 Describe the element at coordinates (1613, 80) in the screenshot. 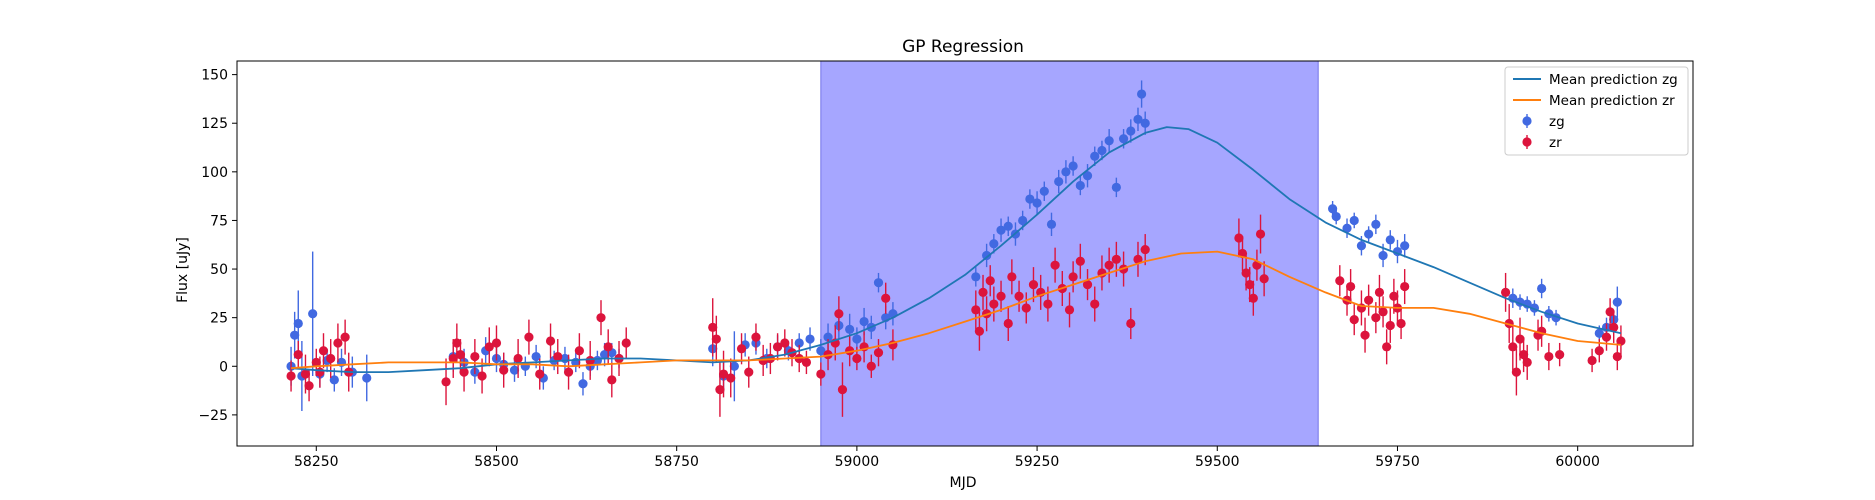

I see `legend-label: Mean prediction zg` at that location.